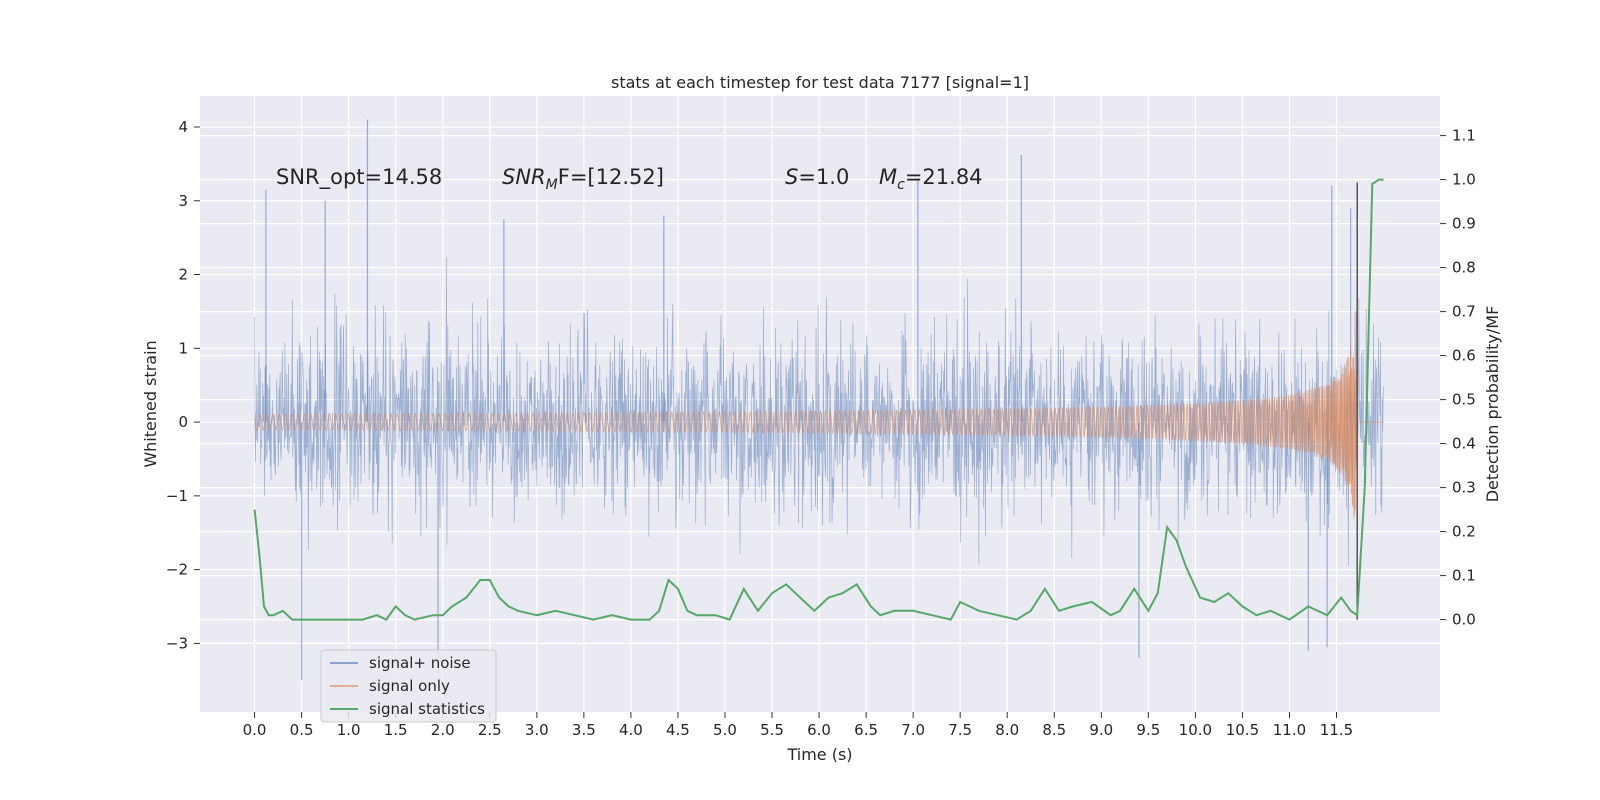 The height and width of the screenshot is (800, 1600). I want to click on y-right-tick-label: 0.3, so click(1464, 488).